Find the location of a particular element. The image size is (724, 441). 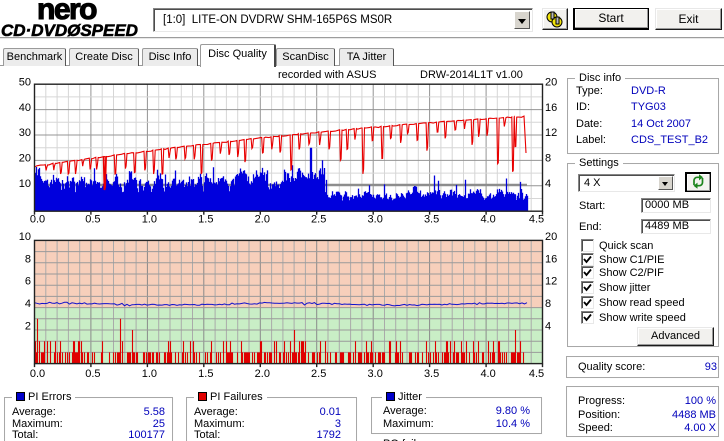

svg-text: 30 is located at coordinates (25, 133).